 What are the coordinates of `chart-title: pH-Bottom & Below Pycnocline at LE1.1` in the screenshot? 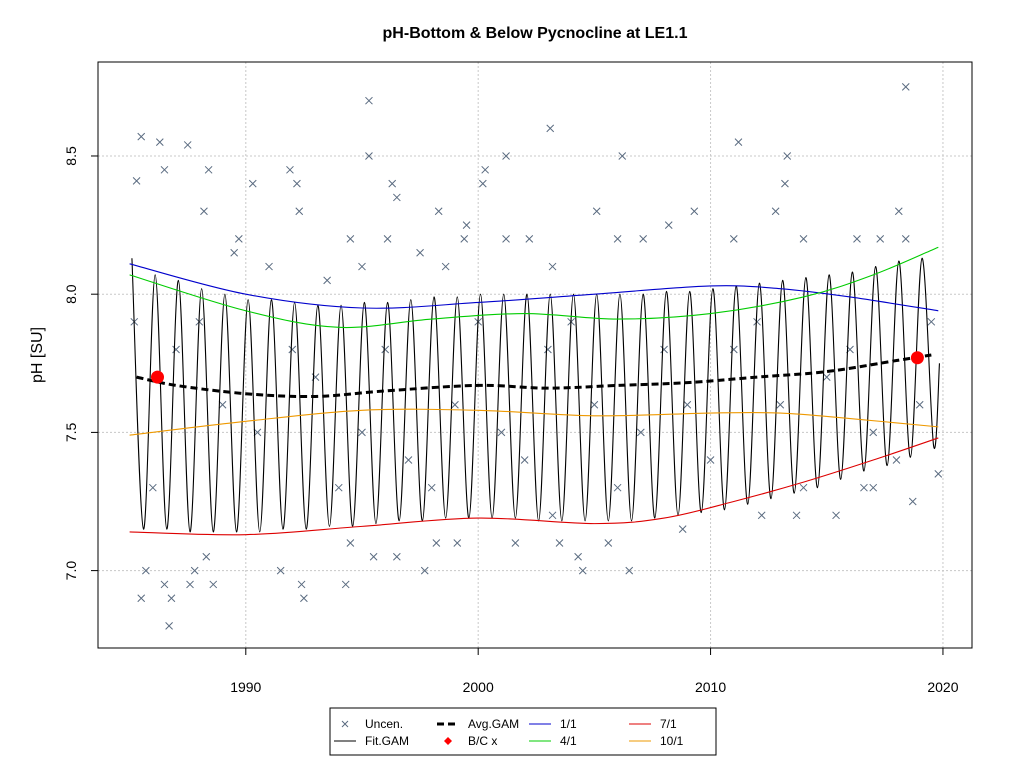 It's located at (535, 33).